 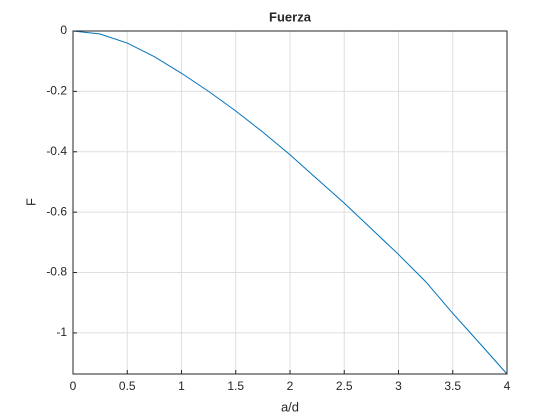 I want to click on x-tick-label: 0, so click(x=73, y=386).